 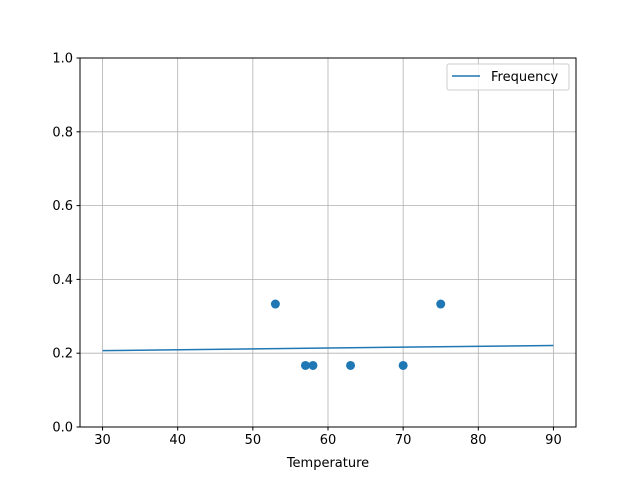 I want to click on legend-label: Frequency, so click(x=524, y=77).